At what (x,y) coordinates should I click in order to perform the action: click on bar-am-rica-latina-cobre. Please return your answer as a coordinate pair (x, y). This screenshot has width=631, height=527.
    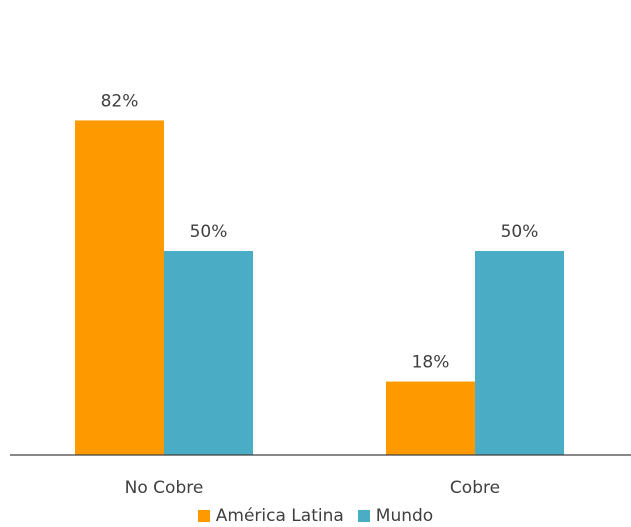
    Looking at the image, I should click on (430, 418).